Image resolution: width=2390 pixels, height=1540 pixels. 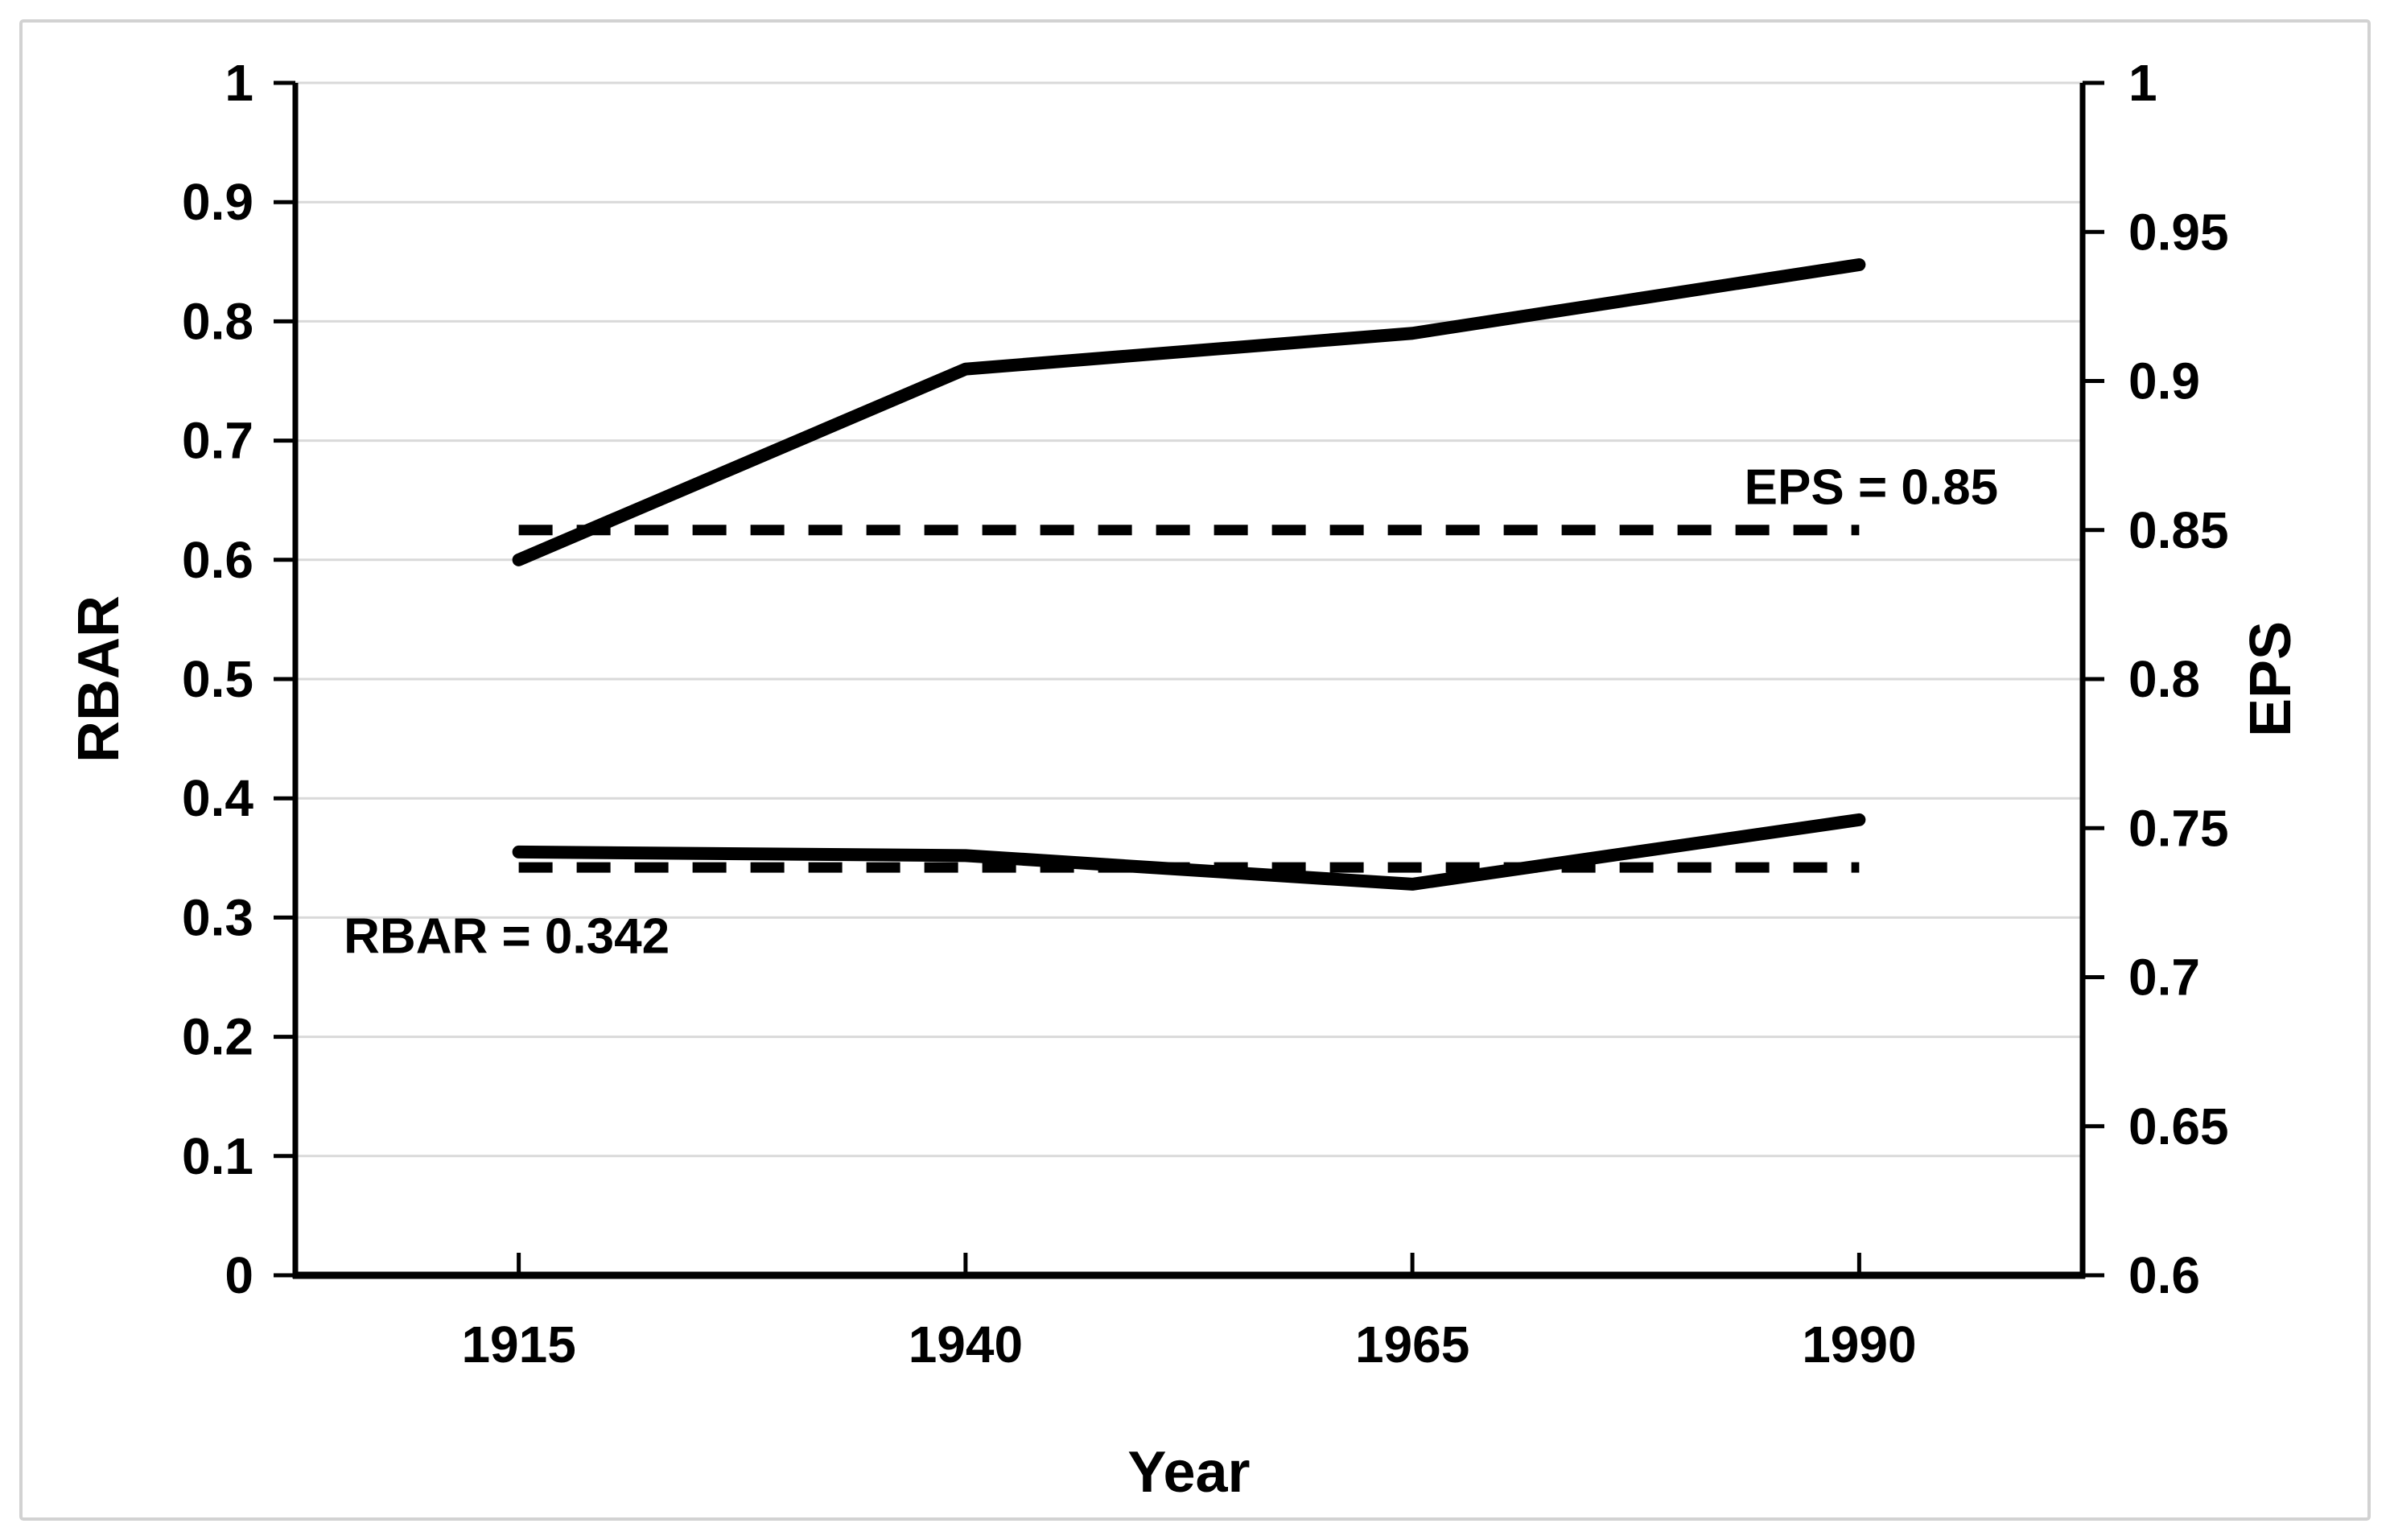 What do you see at coordinates (2178, 1126) in the screenshot?
I see `right-axis-tick-label: 0.65` at bounding box center [2178, 1126].